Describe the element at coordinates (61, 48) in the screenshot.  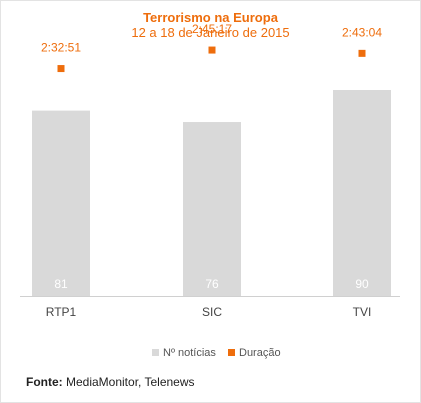
I see `duration-label-rtp1: 2:32:51` at that location.